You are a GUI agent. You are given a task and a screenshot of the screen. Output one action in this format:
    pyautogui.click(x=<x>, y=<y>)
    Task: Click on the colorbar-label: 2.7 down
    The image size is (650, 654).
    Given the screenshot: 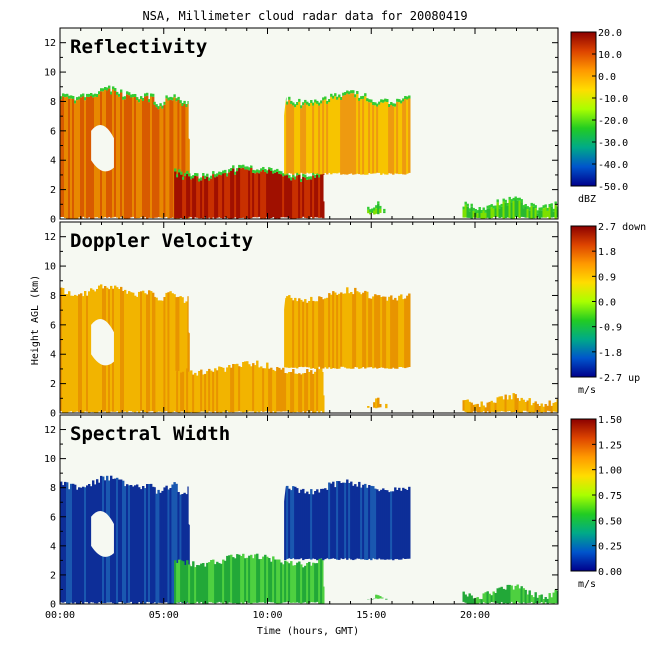 What is the action you would take?
    pyautogui.click(x=622, y=227)
    